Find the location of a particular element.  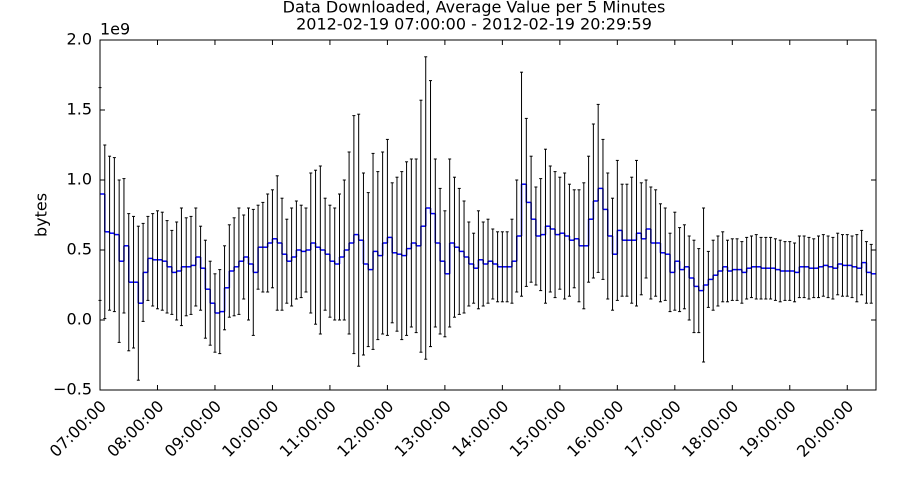

y-axis-label: bytes is located at coordinates (41, 215).